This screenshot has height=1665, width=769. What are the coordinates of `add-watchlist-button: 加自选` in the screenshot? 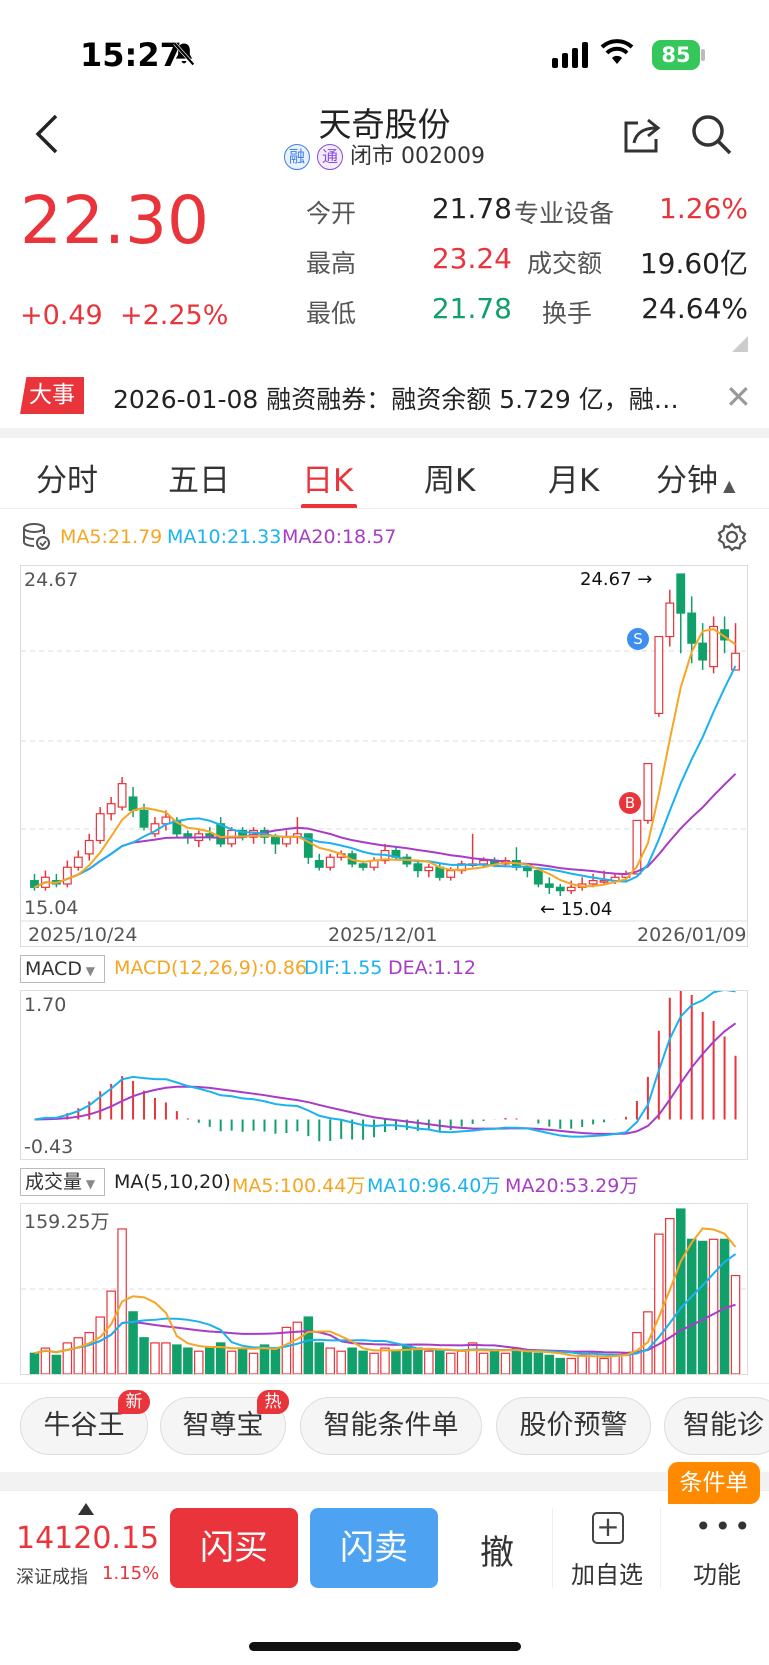 It's located at (607, 1575).